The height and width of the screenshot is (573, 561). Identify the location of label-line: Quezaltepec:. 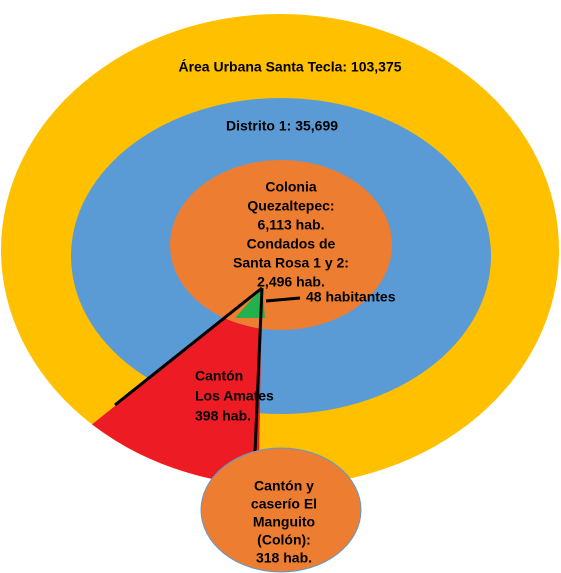
(290, 206).